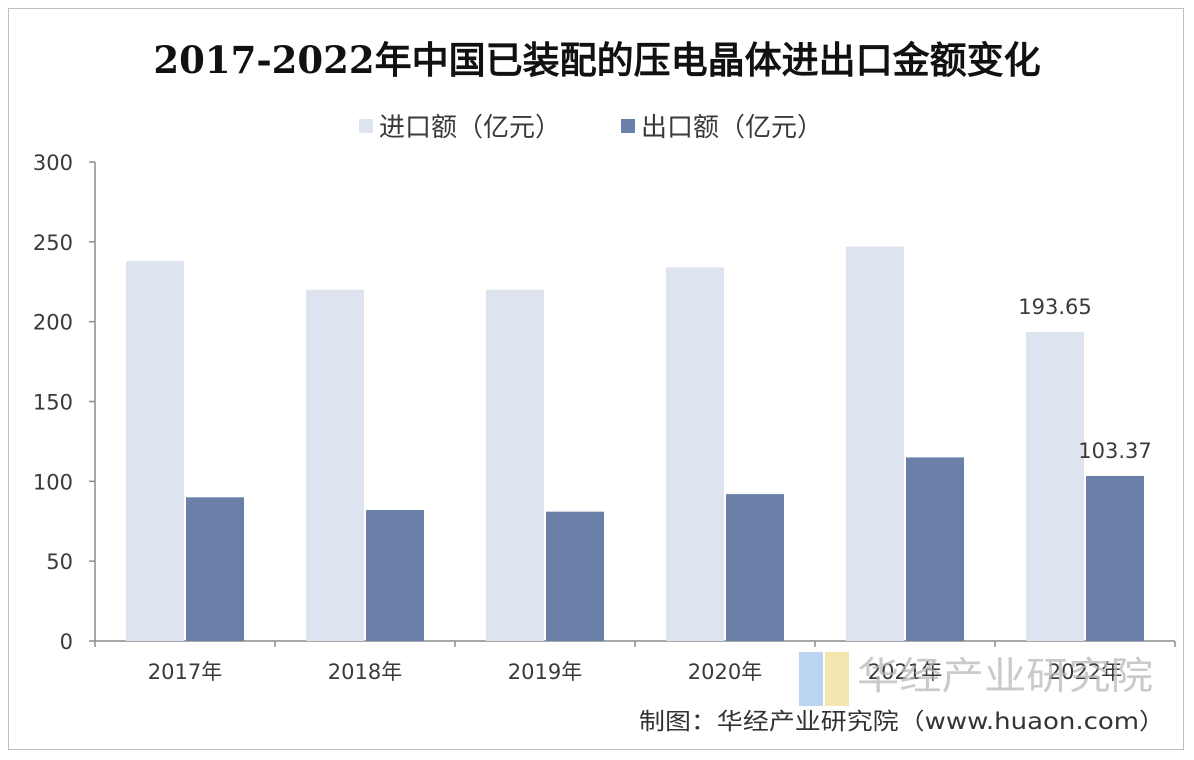  I want to click on x-tick-label: 2021年, so click(905, 672).